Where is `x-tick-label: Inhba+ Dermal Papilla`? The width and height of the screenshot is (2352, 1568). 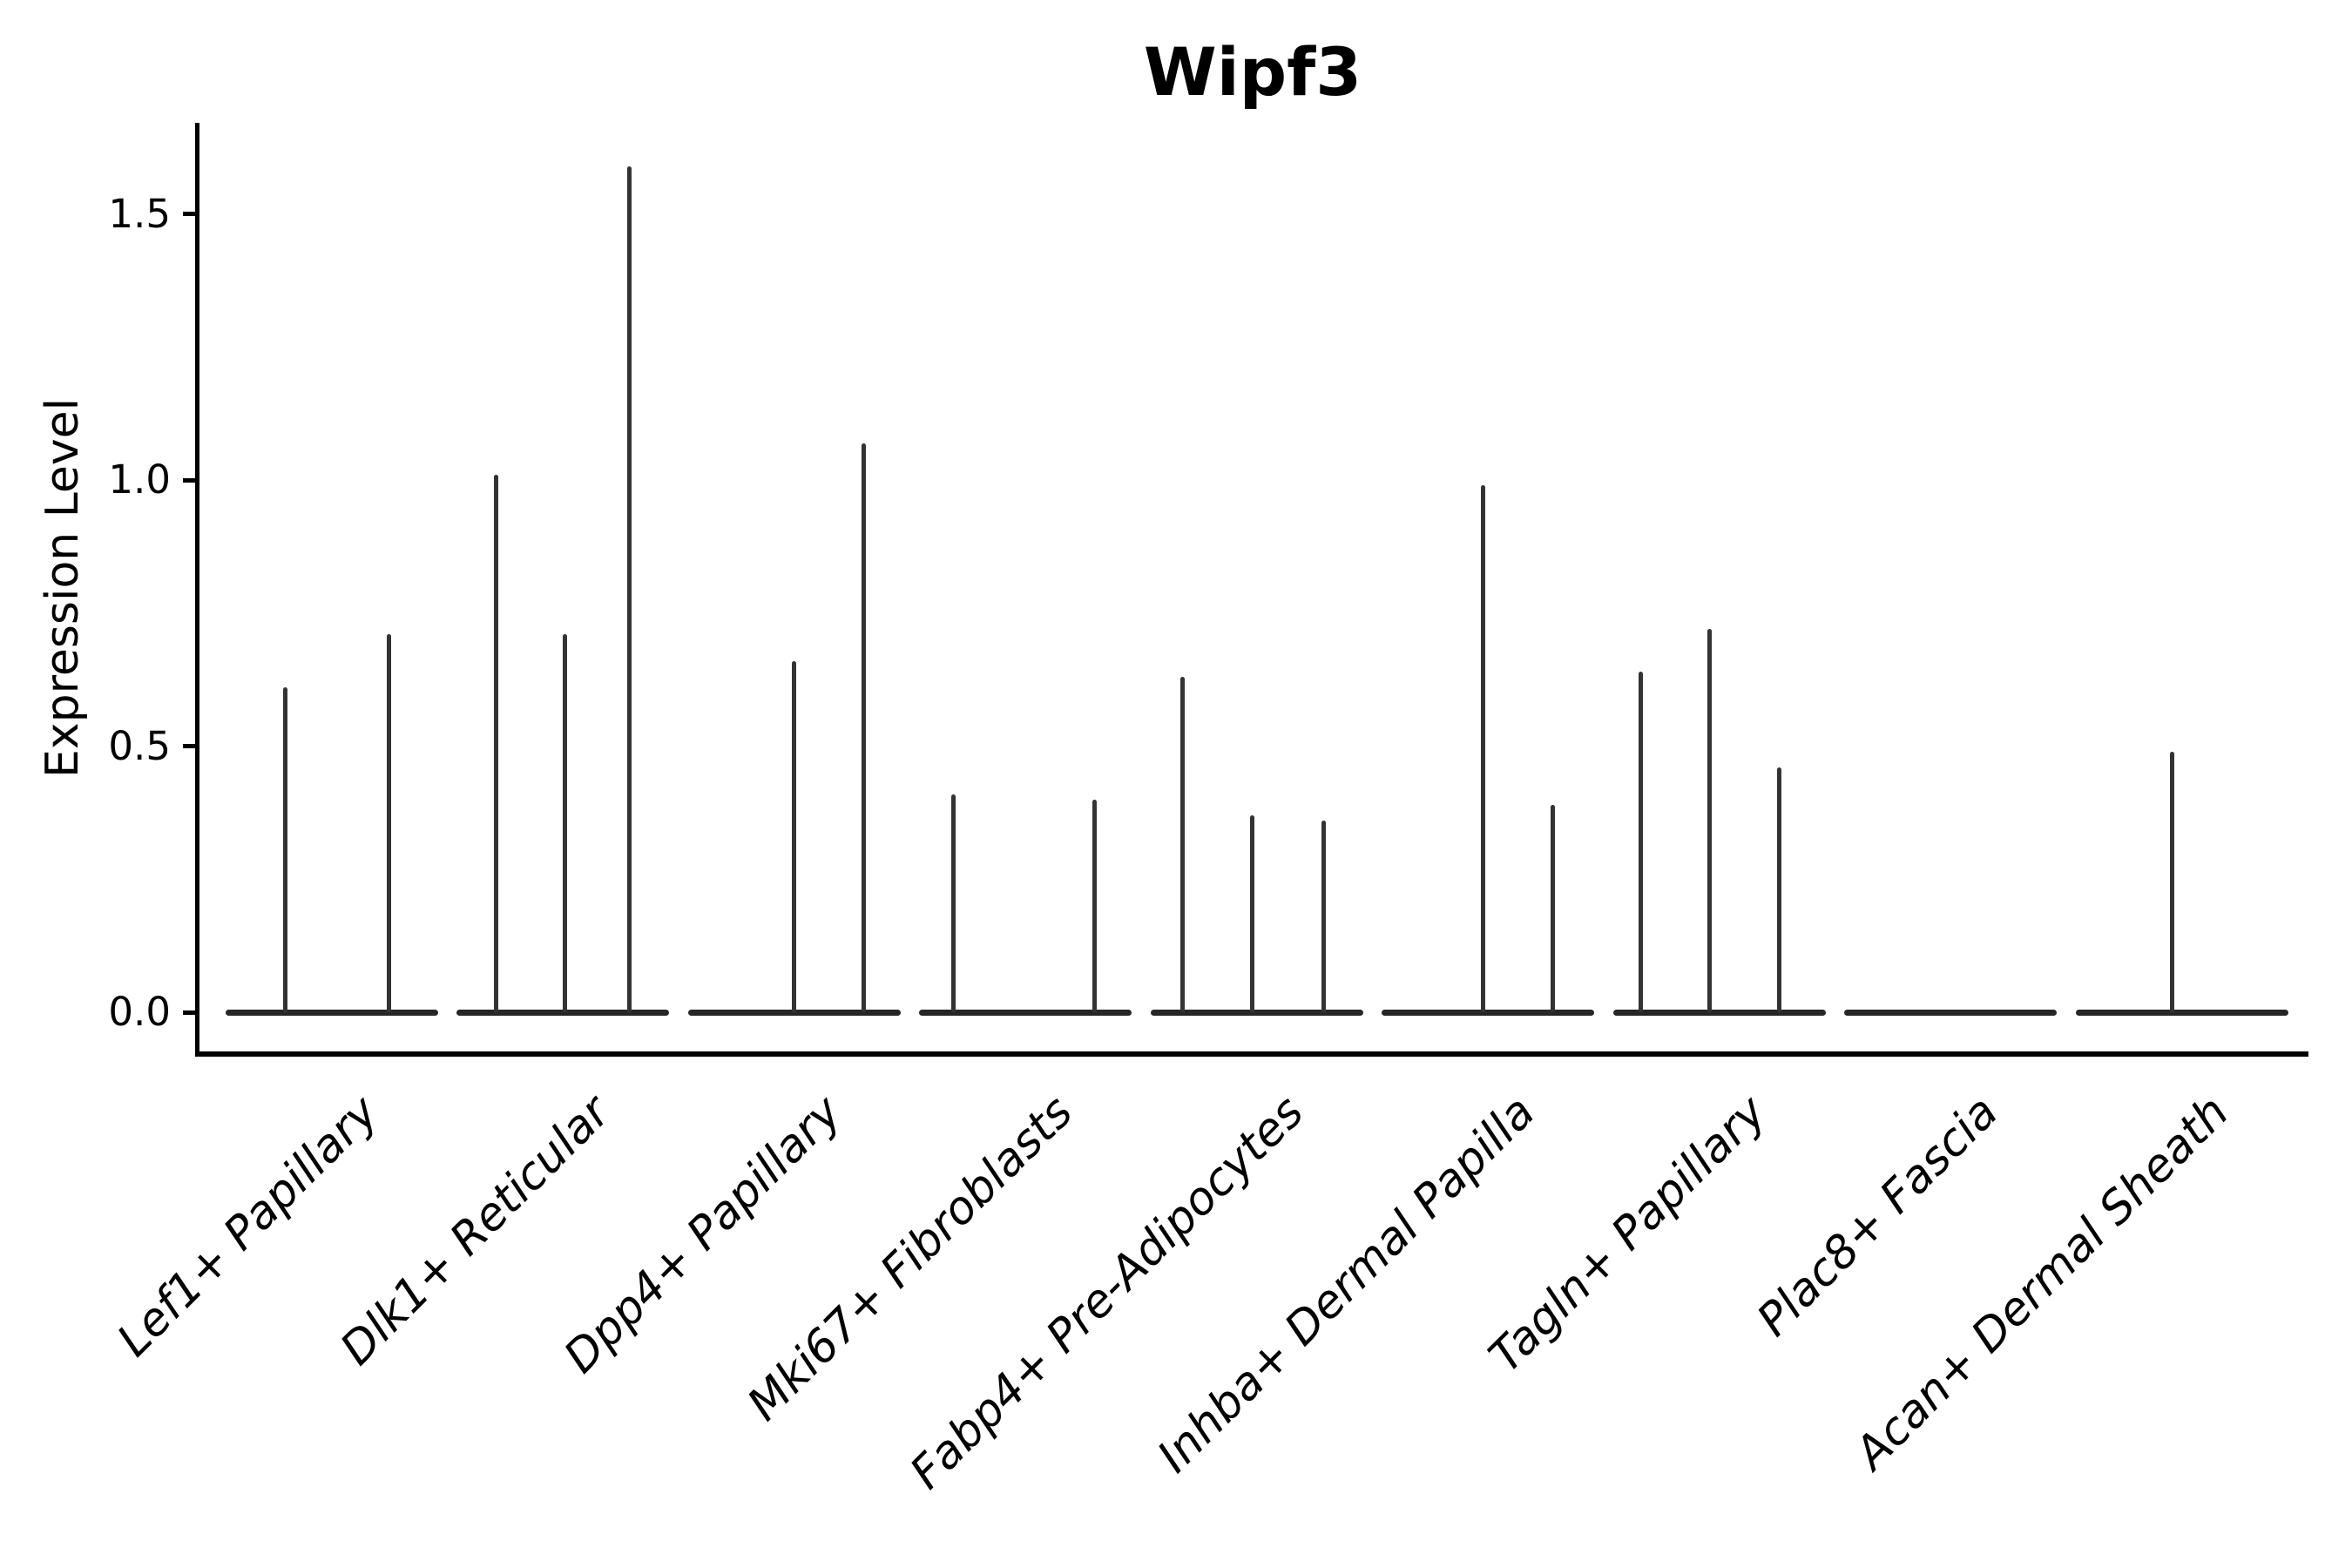
x-tick-label: Inhba+ Dermal Papilla is located at coordinates (1347, 1284).